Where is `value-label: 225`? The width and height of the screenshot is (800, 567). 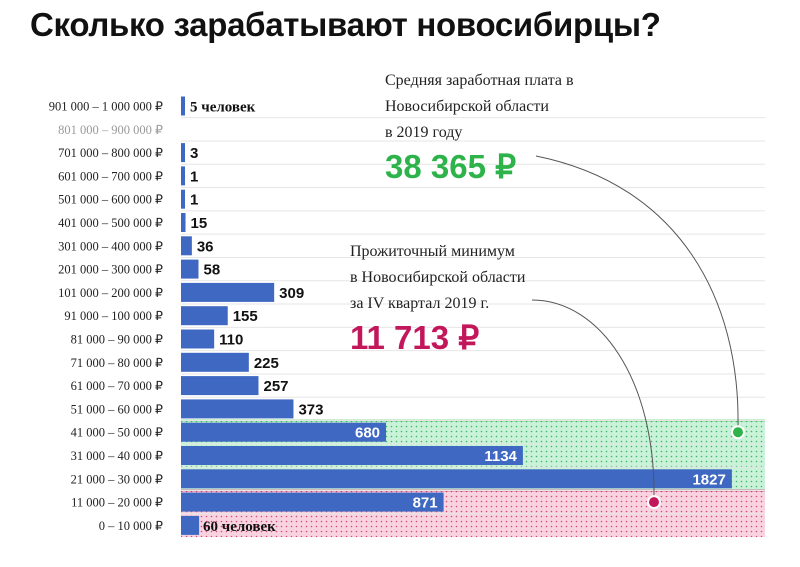 value-label: 225 is located at coordinates (266, 363).